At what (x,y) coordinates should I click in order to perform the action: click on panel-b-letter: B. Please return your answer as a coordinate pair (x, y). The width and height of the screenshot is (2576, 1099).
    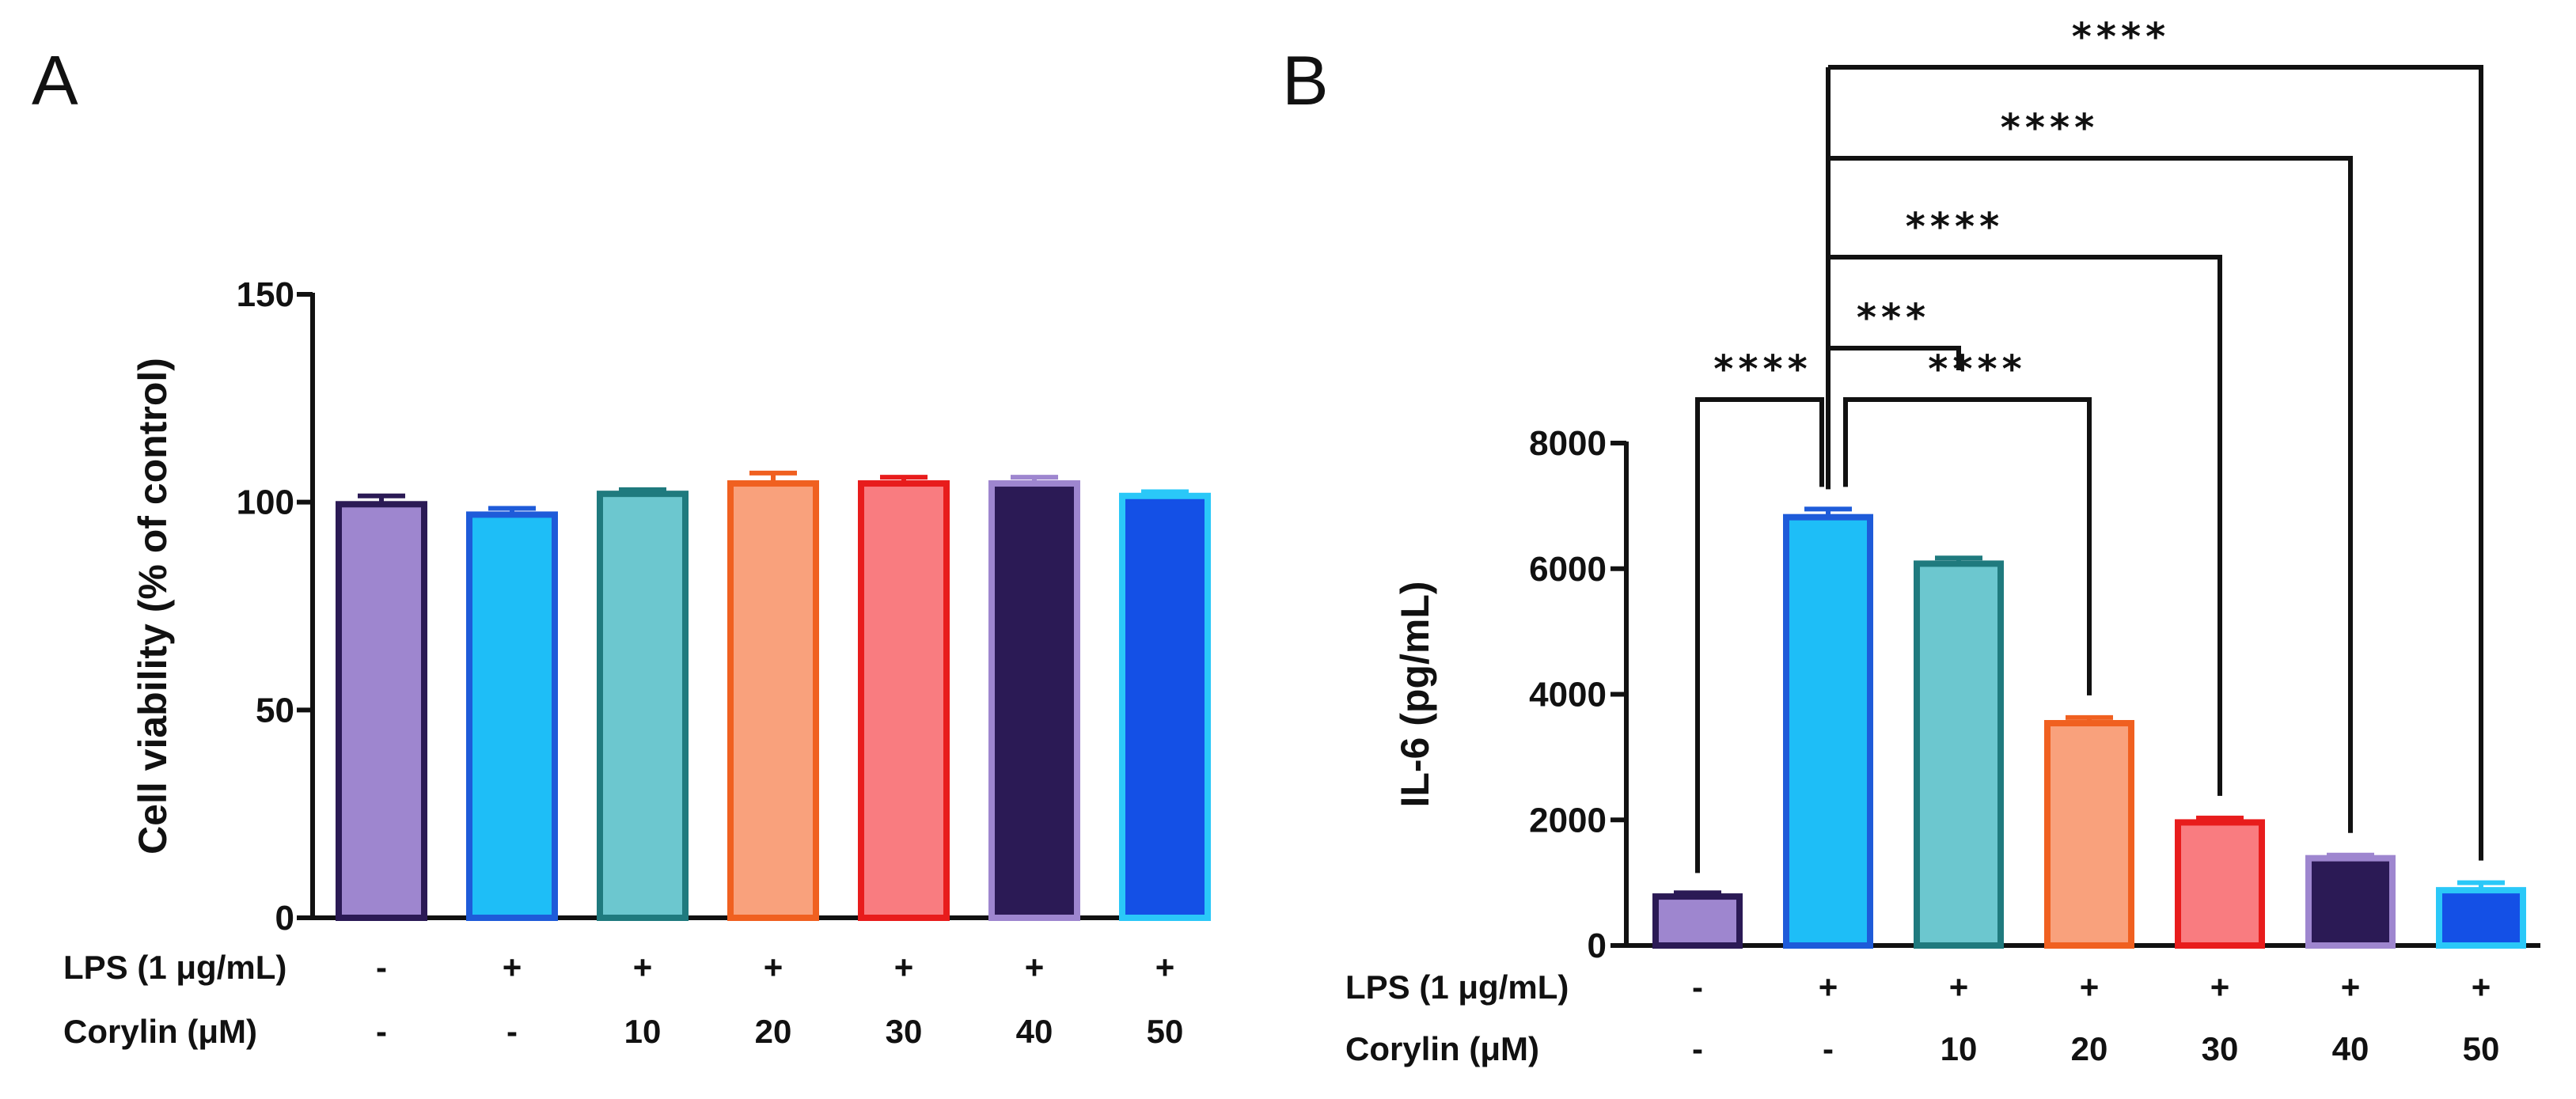
    Looking at the image, I should click on (1305, 80).